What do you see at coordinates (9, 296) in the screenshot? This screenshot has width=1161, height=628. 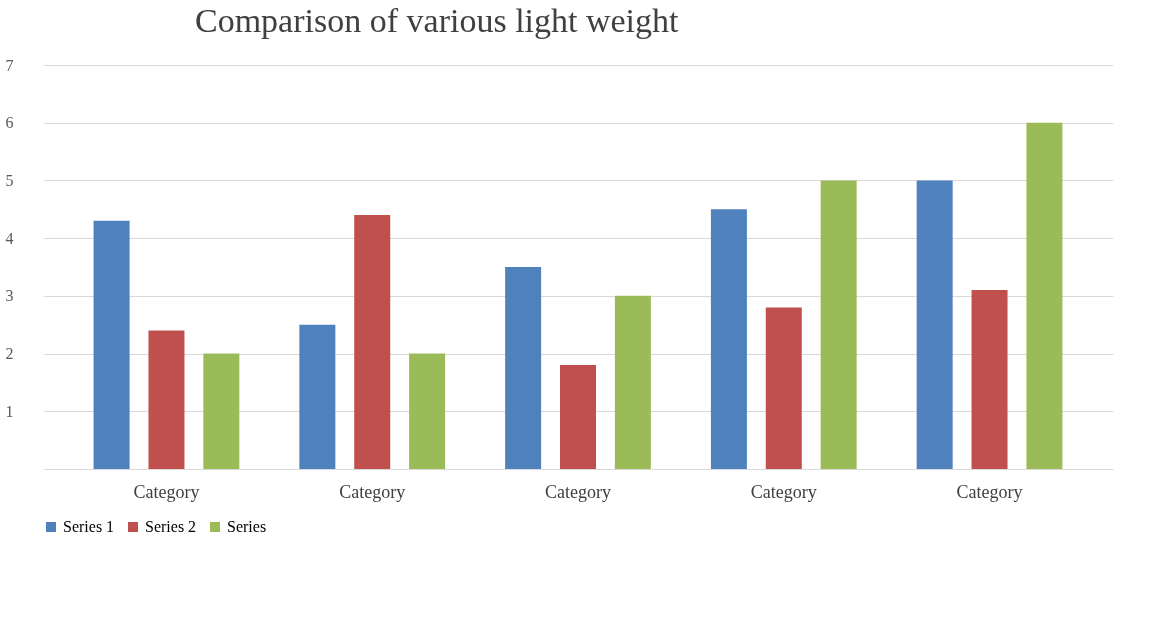 I see `y-tick-label: 3` at bounding box center [9, 296].